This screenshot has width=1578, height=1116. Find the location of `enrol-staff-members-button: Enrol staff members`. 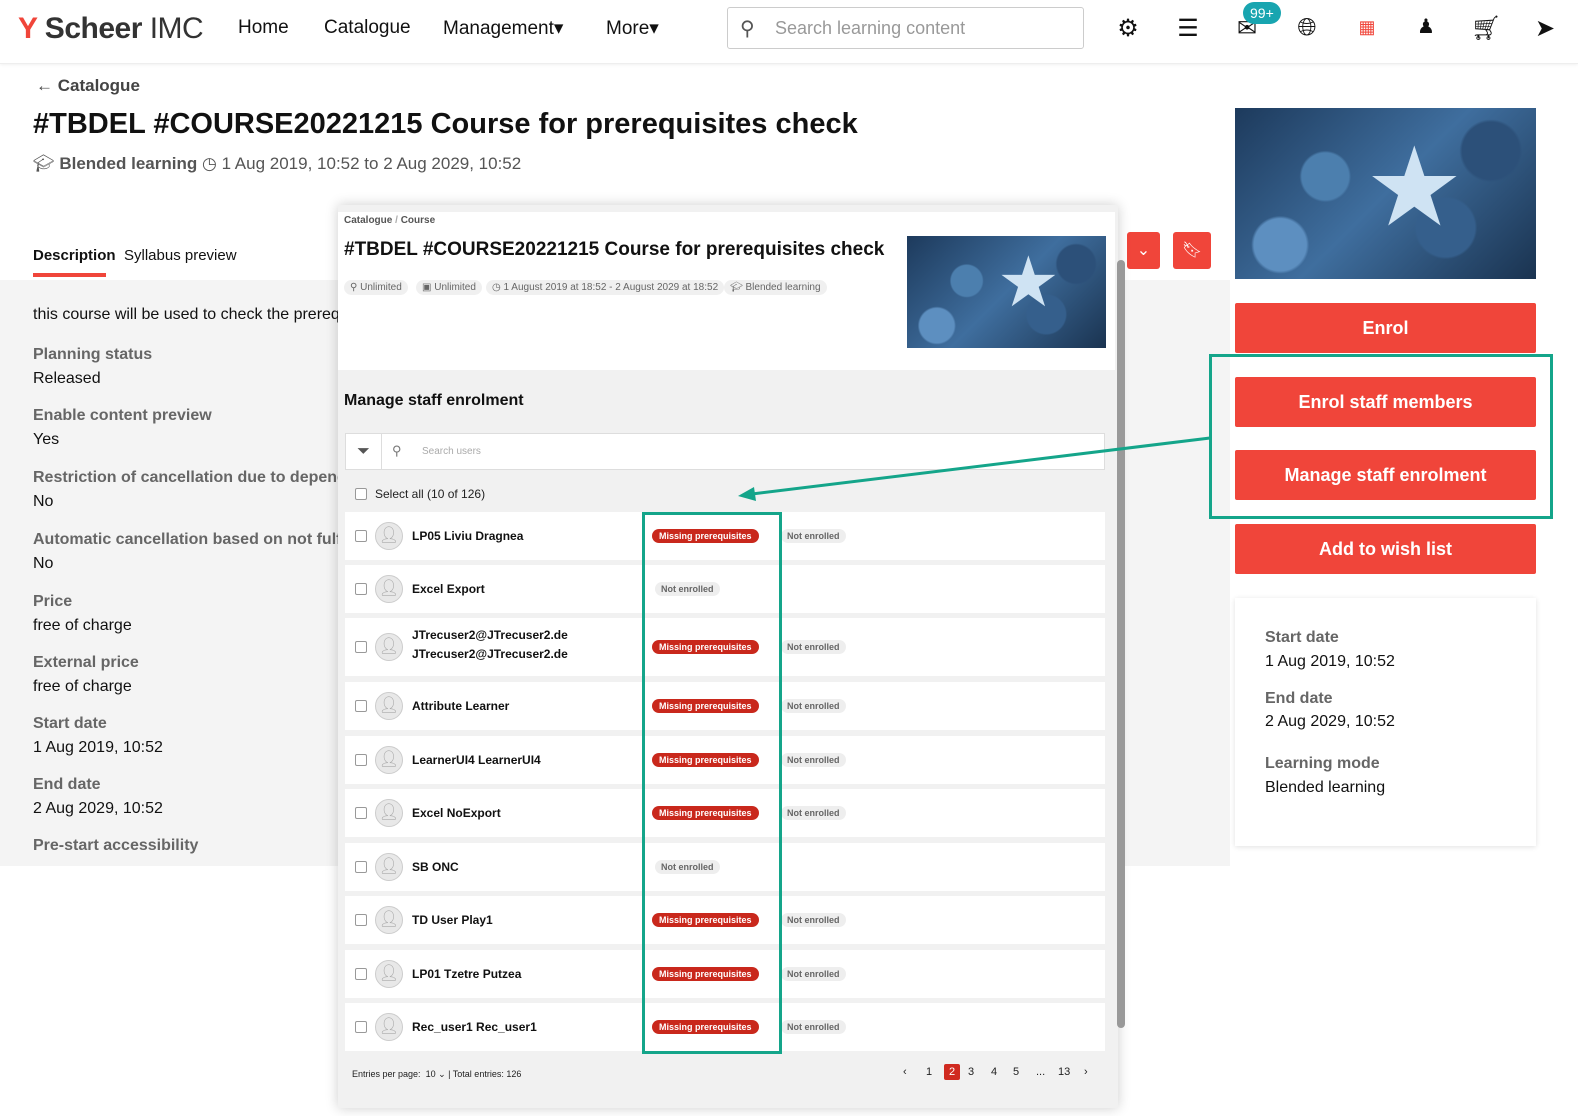

enrol-staff-members-button: Enrol staff members is located at coordinates (1385, 402).